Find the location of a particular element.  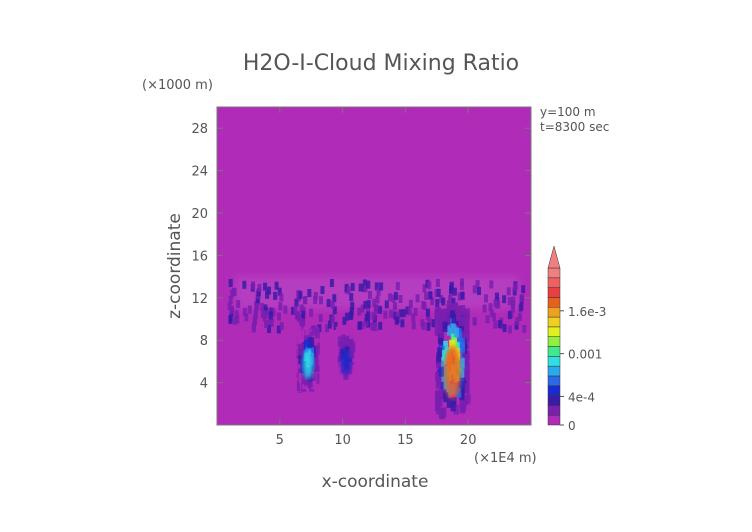

colorbar-label: 1.6e-3 is located at coordinates (587, 312).